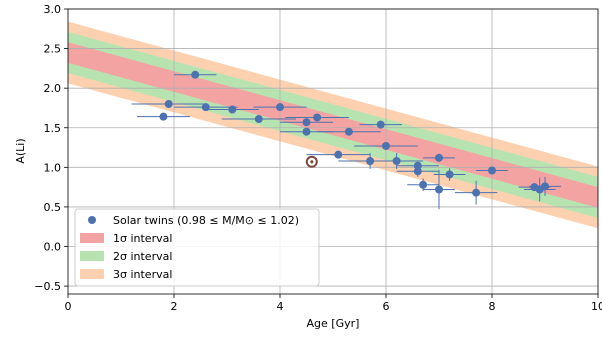 This screenshot has width=602, height=337. I want to click on y-tick-label: 1.5, so click(53, 128).